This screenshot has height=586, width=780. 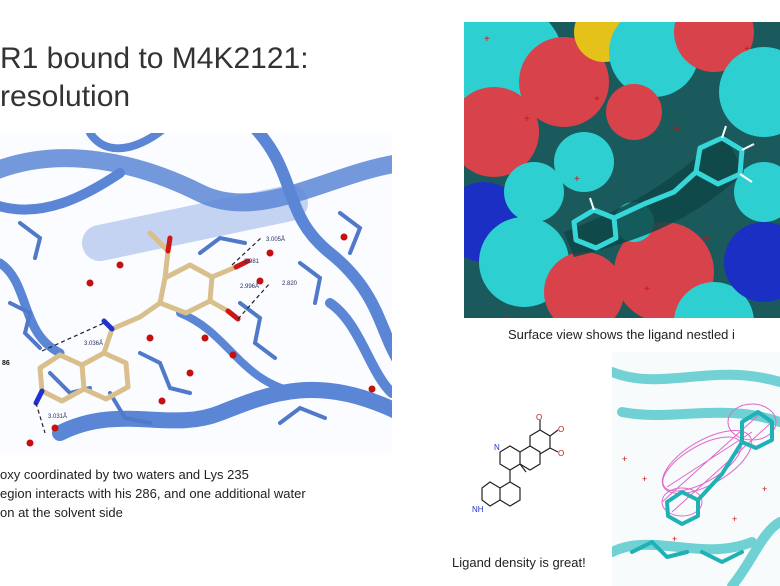 What do you see at coordinates (486, 478) in the screenshot?
I see `ligand-2d-atoms: N NH` at bounding box center [486, 478].